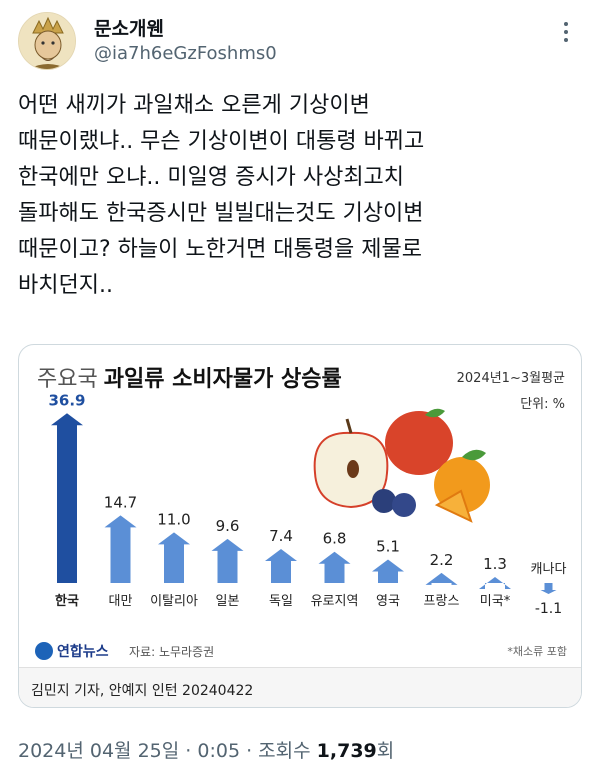 This screenshot has width=600, height=774. What do you see at coordinates (44, 651) in the screenshot?
I see `news-logo-icon` at bounding box center [44, 651].